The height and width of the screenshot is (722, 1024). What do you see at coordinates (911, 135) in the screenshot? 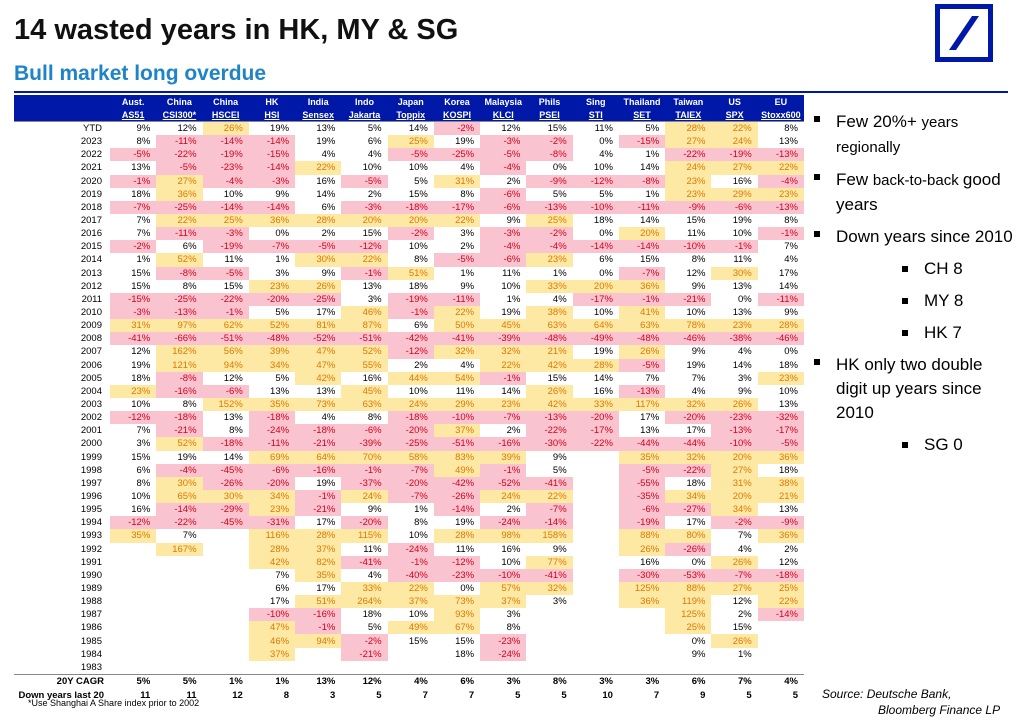
I see `bullet-few-20-years: Few 20%+ years regionally` at bounding box center [911, 135].